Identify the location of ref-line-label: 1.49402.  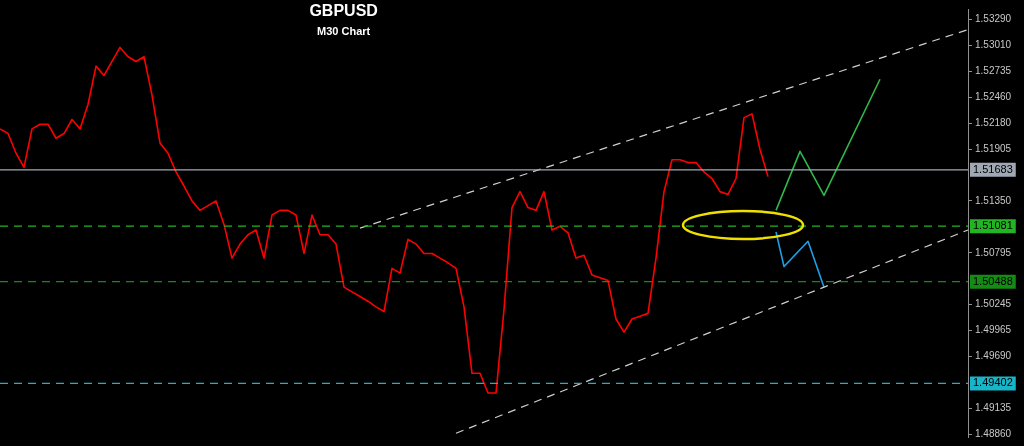
(993, 382).